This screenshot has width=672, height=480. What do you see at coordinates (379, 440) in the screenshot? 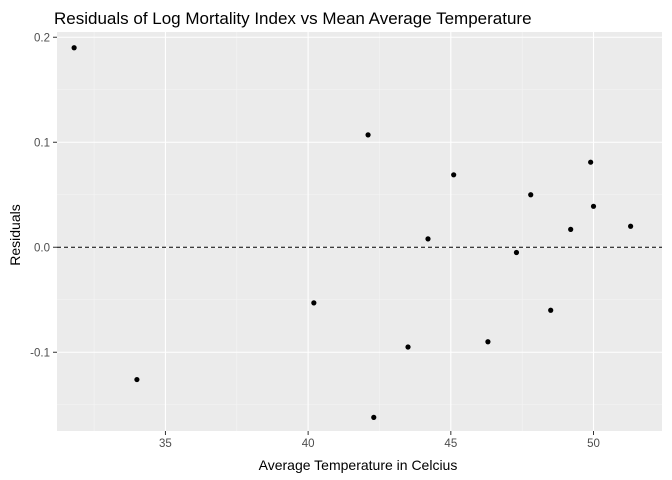
I see `x-axis-ticks: 35 40 45 50` at bounding box center [379, 440].